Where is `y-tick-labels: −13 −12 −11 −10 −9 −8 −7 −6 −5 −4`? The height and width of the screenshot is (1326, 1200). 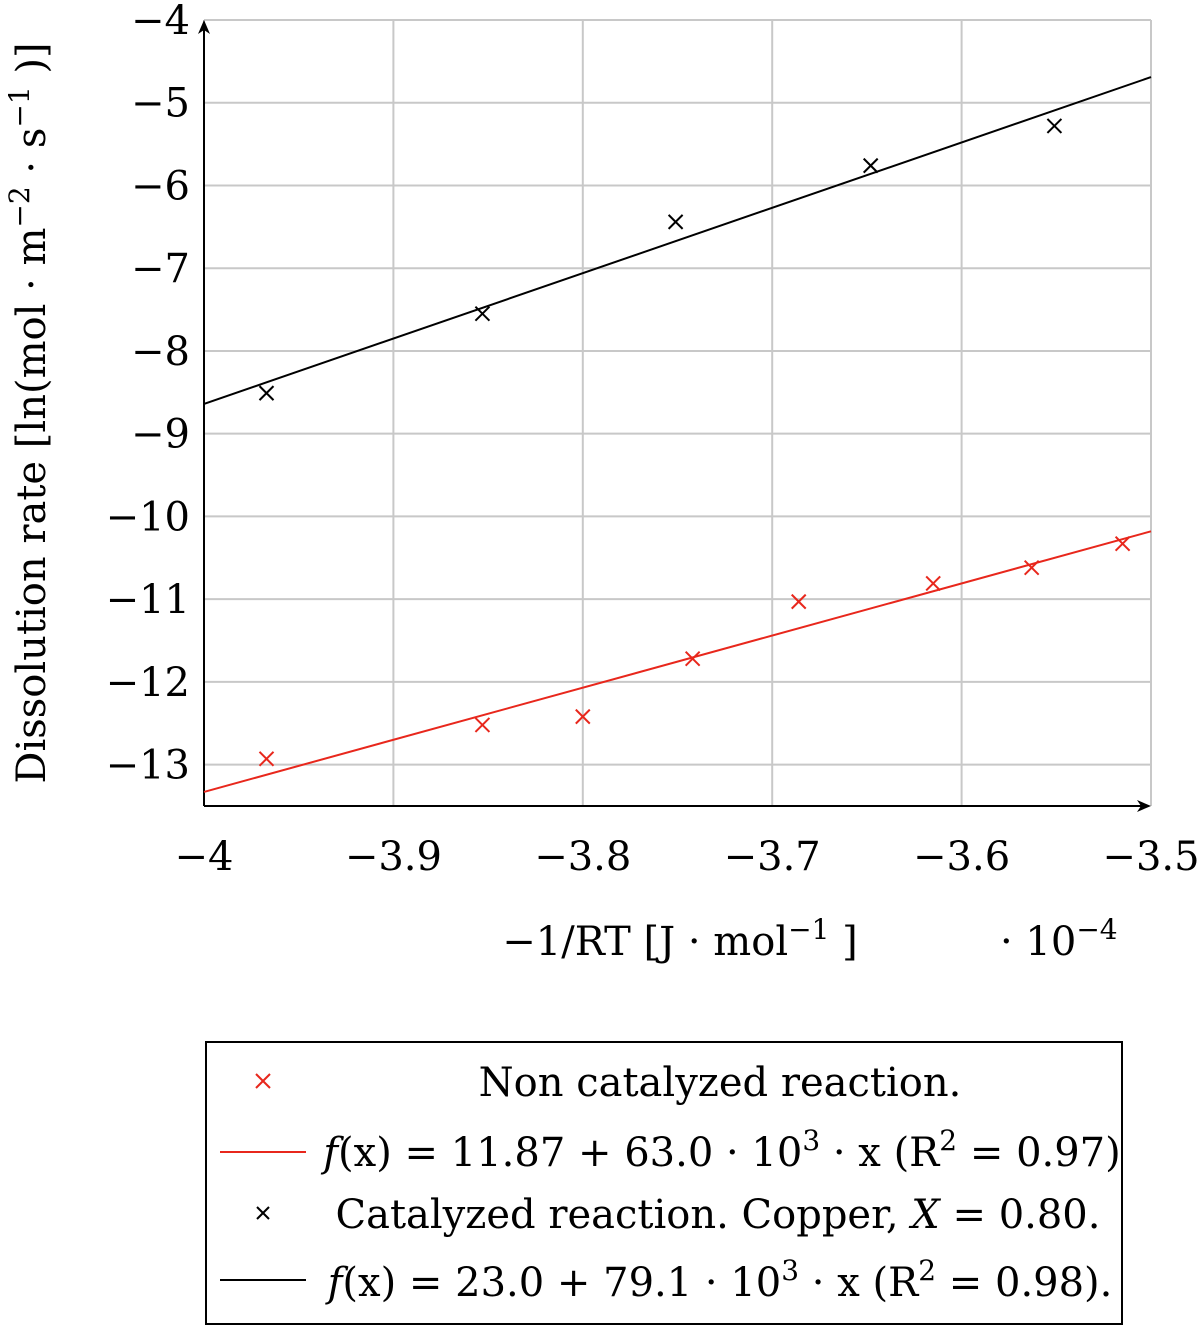 y-tick-labels: −13 −12 −11 −10 −9 −8 −7 −6 −5 −4 is located at coordinates (148, 394).